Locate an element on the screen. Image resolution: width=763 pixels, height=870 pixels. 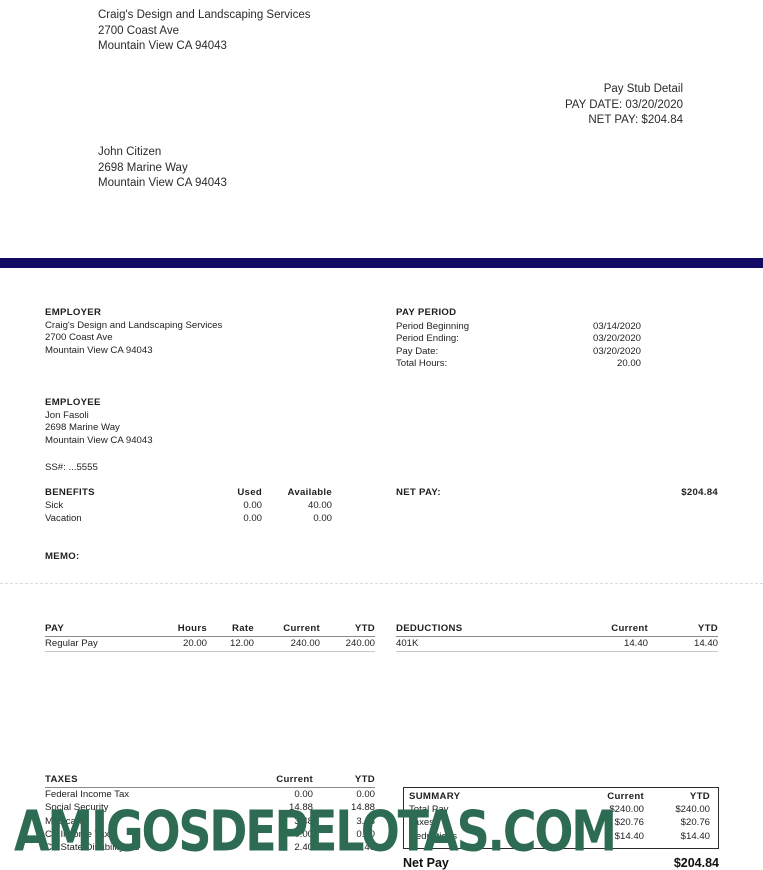
pay-period-value: 20.00 is located at coordinates (628, 364).